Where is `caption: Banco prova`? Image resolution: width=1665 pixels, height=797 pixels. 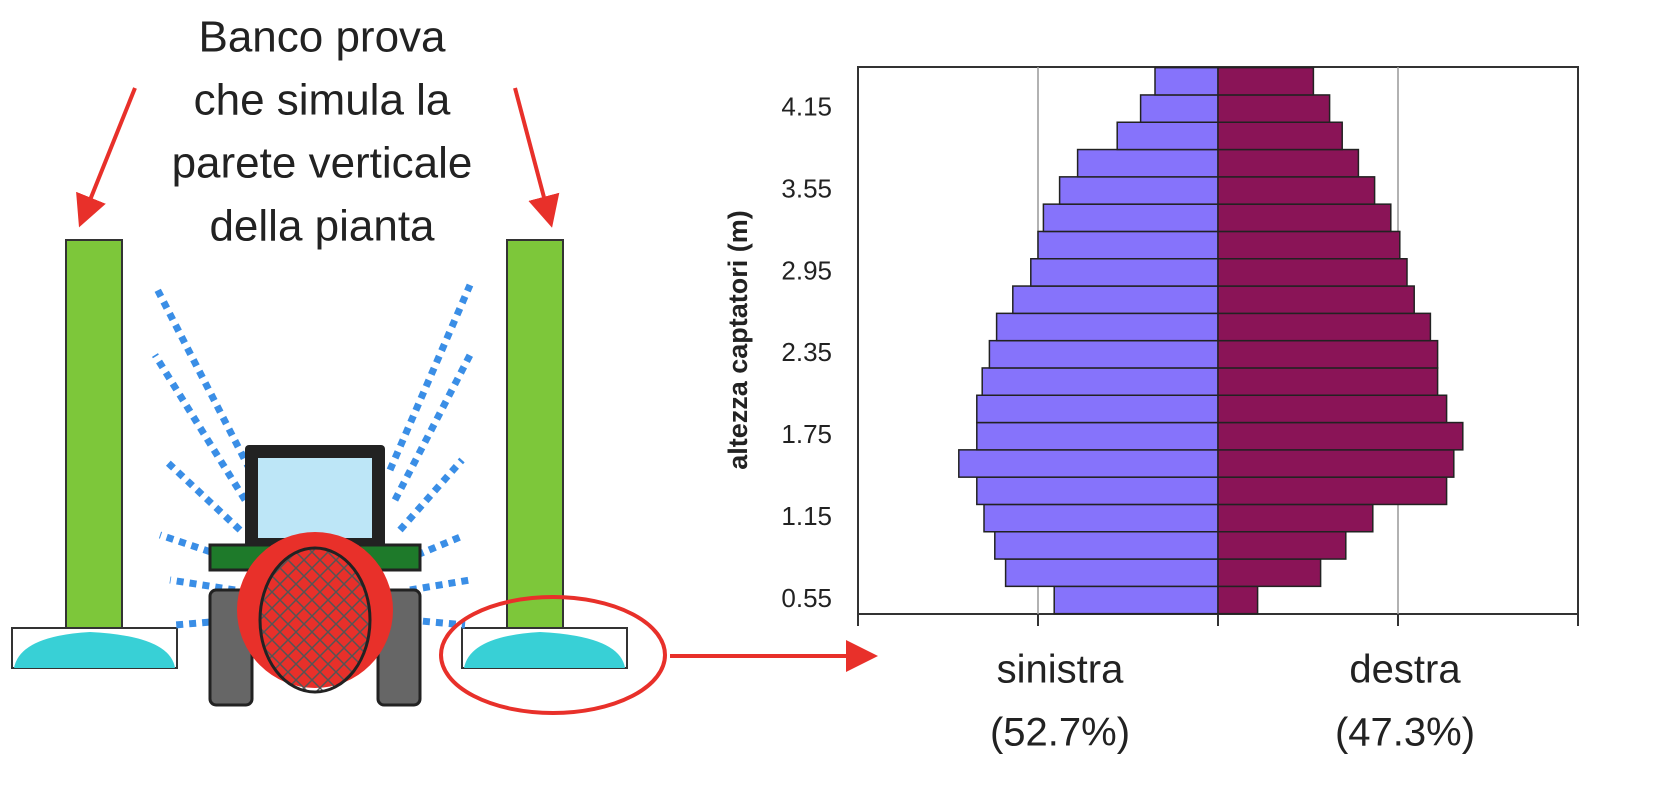
caption: Banco prova is located at coordinates (322, 37).